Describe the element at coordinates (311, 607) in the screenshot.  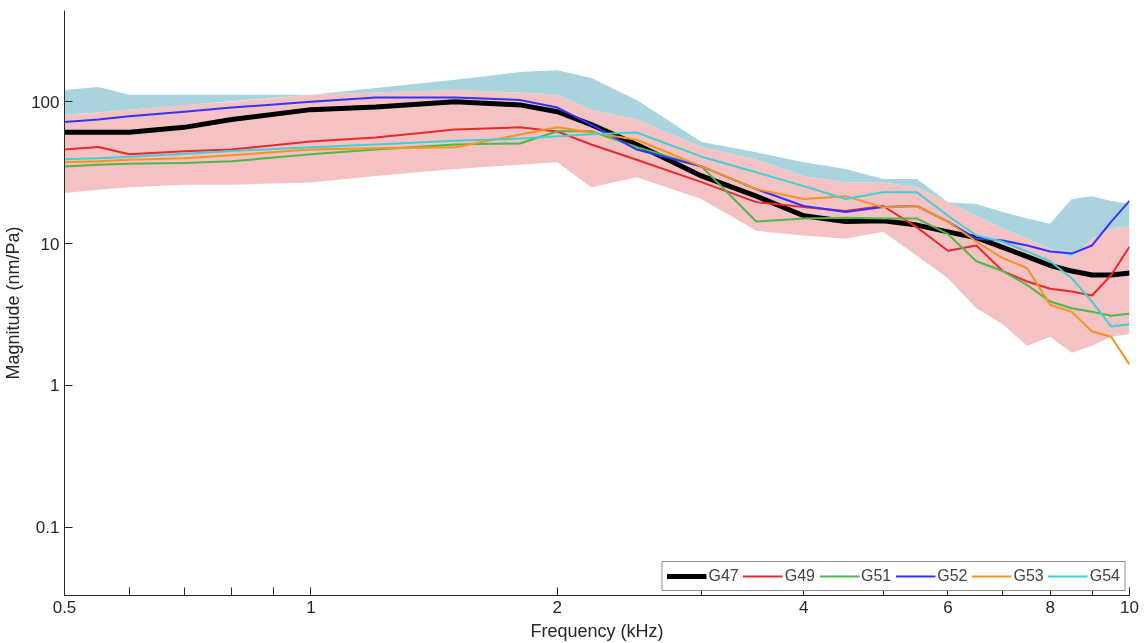
I see `x-tick-label: 1` at that location.